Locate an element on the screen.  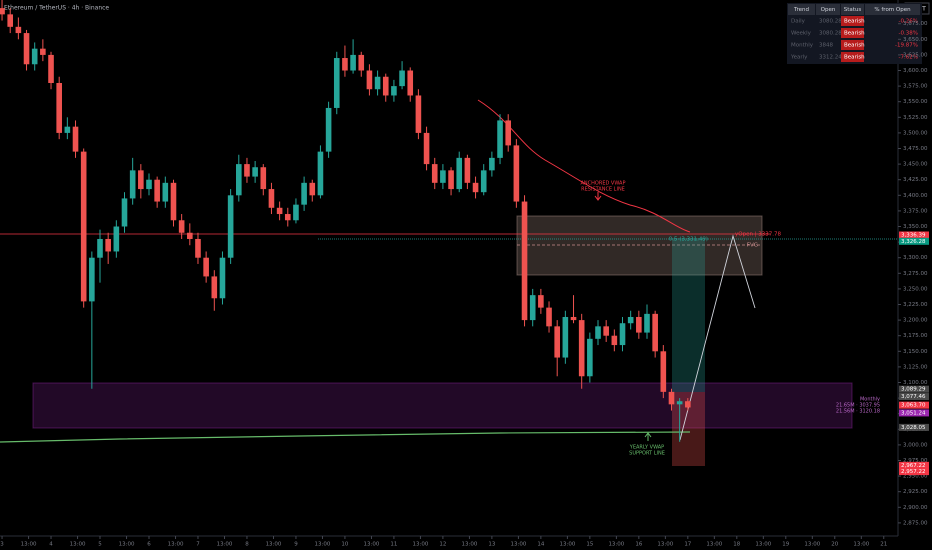
y-tick-label: 3,250.00 is located at coordinates (915, 289).